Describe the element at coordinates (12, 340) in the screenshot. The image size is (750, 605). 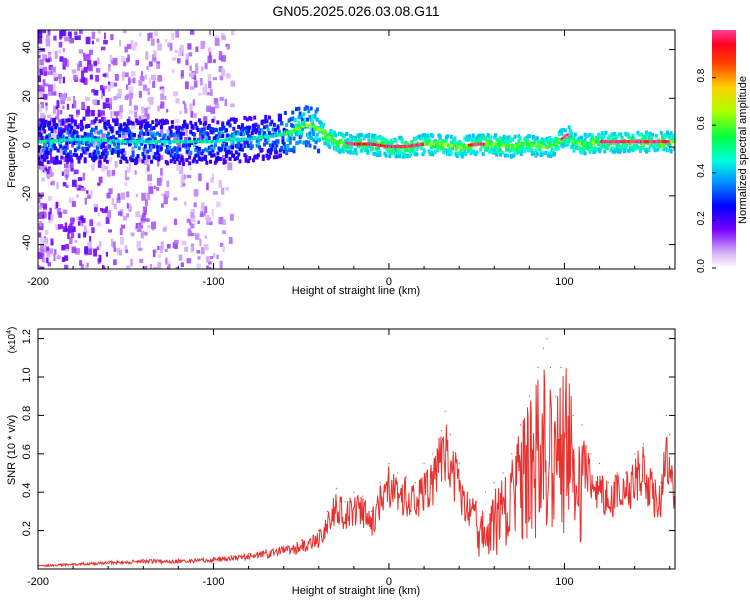
I see `snr-y-multiplier: (x104)` at that location.